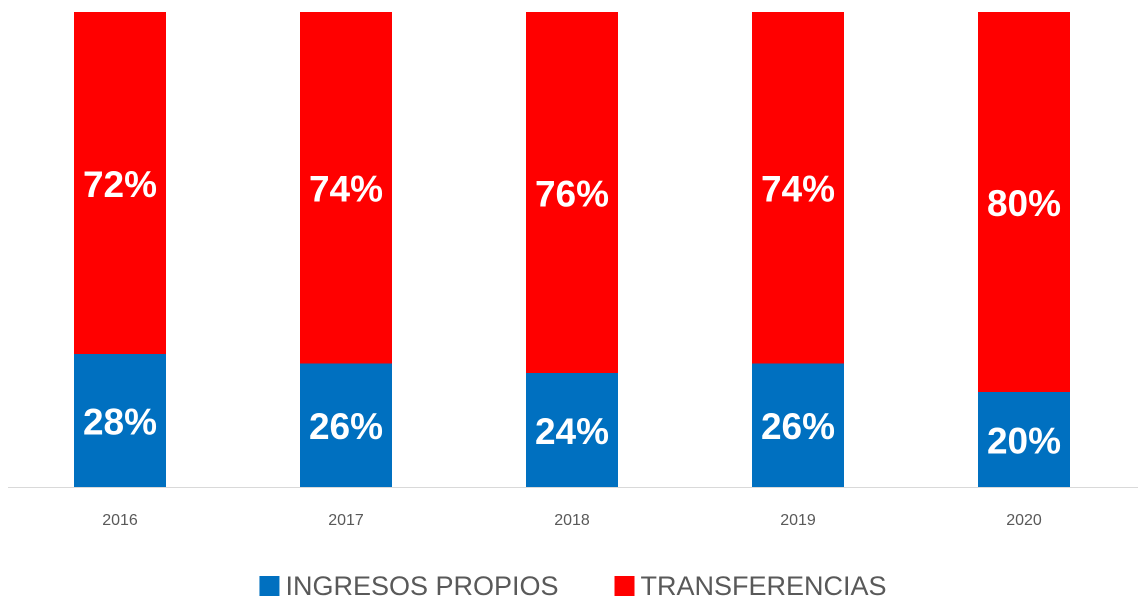  I want to click on value-label: 20%, so click(1024, 440).